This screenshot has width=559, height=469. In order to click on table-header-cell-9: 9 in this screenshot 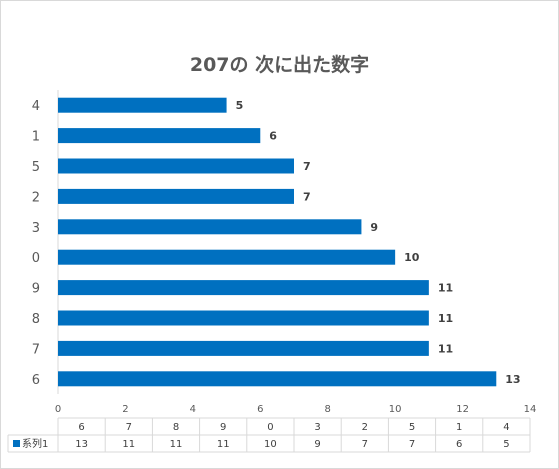, I will do `click(223, 427)`.